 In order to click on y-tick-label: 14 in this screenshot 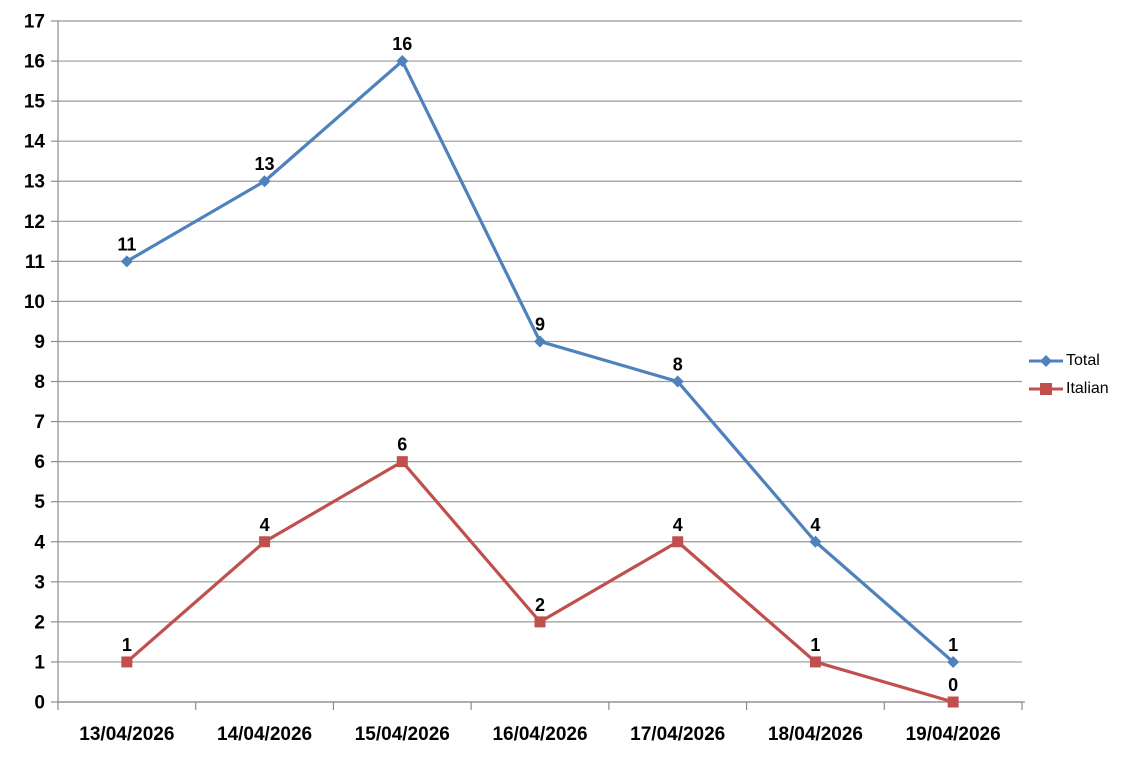, I will do `click(35, 142)`.